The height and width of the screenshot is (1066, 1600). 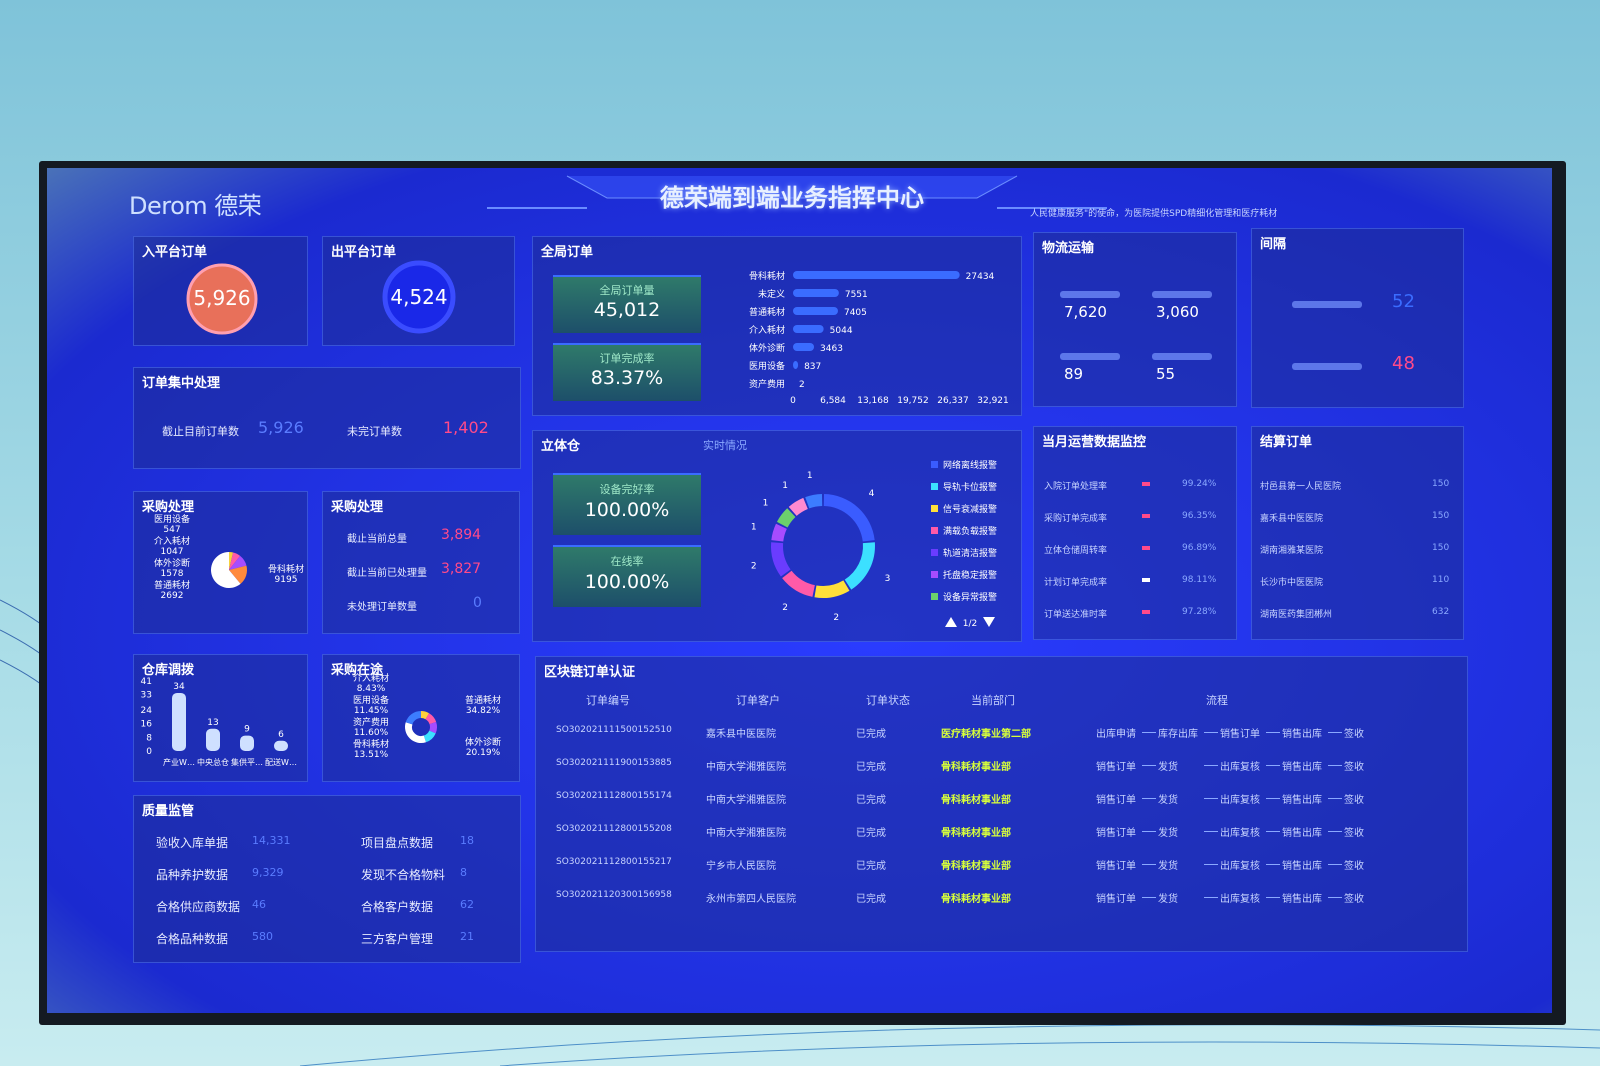 I want to click on panel-title: 立体仓, so click(x=561, y=446).